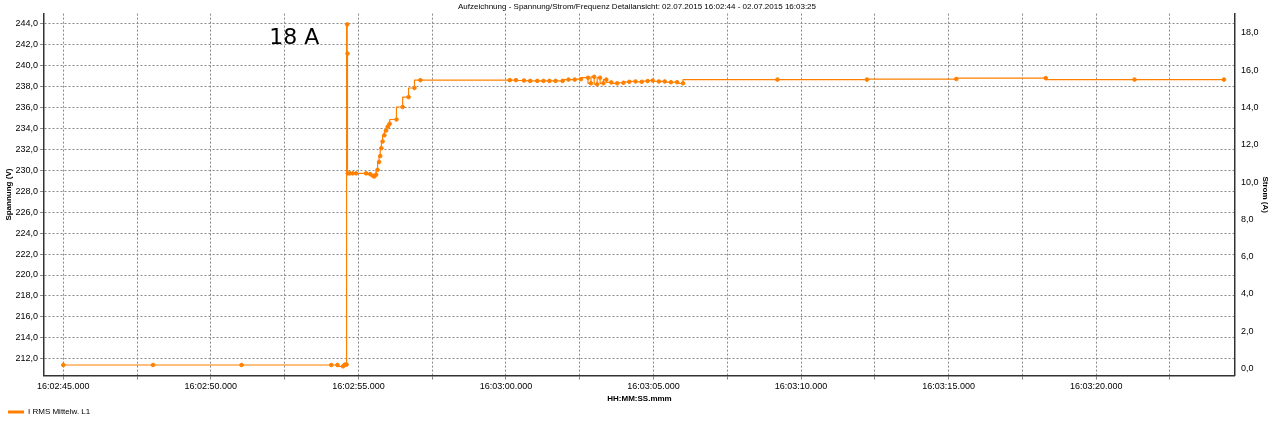 The width and height of the screenshot is (1274, 426). What do you see at coordinates (637, 6) in the screenshot?
I see `chart-title: Aufzeichnung - Spannung/Strom/Frequenz Detailansicht: 02.07.2015 16:02:44 - 02.07.2015 16:03:25` at bounding box center [637, 6].